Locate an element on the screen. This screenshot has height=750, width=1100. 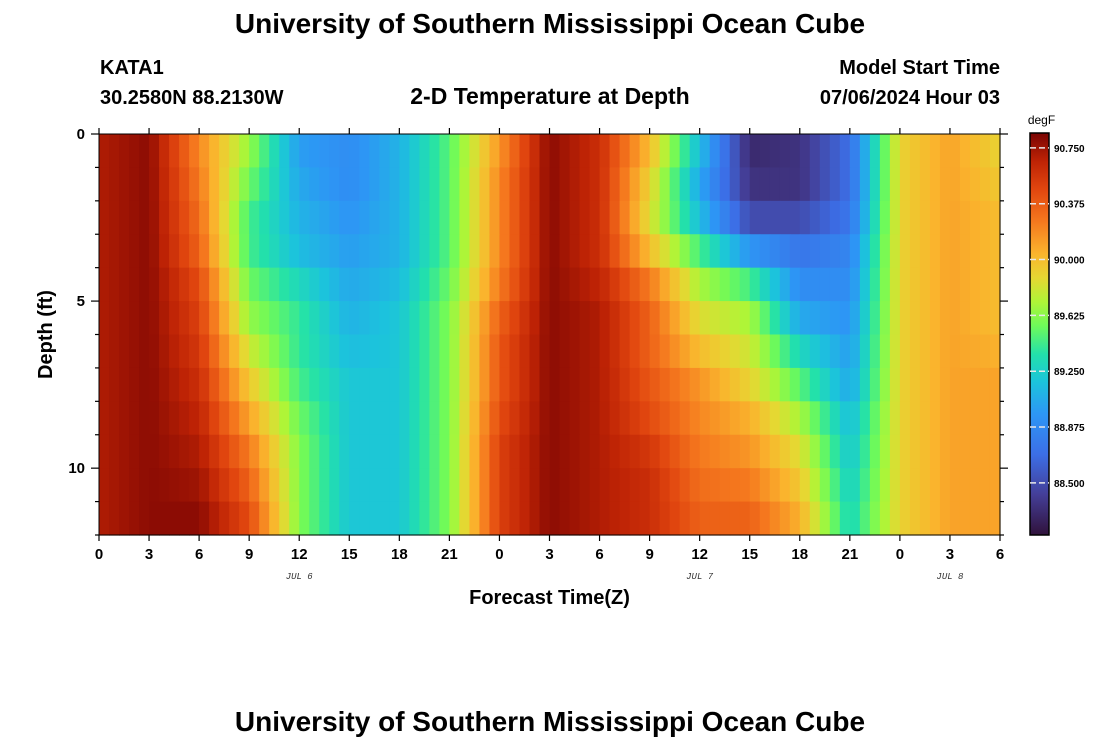
colorbar-unit: degF is located at coordinates (1041, 120).